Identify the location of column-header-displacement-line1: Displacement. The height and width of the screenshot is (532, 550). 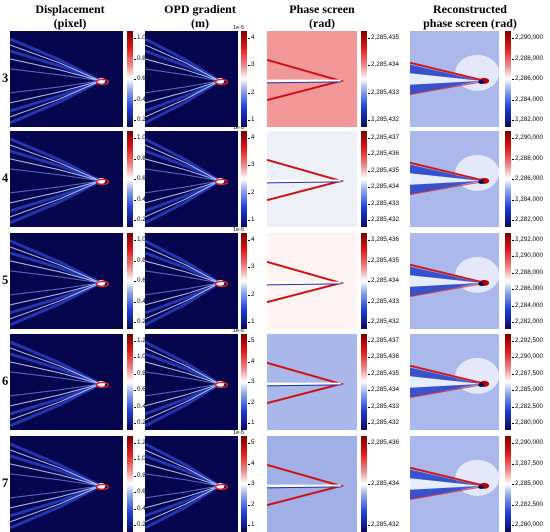
(70, 9).